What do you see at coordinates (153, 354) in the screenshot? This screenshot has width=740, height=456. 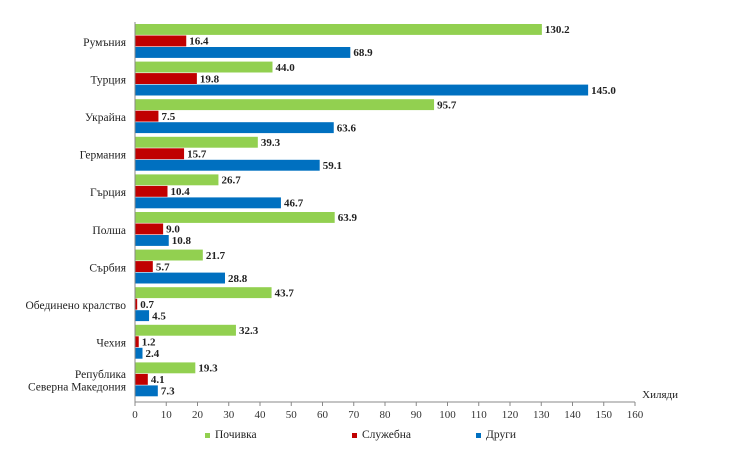 I see `value-label-3-9: 2.4` at bounding box center [153, 354].